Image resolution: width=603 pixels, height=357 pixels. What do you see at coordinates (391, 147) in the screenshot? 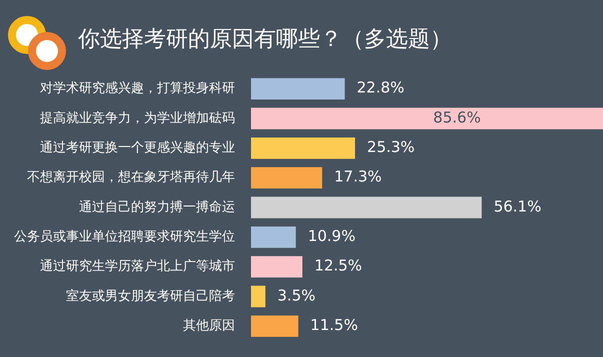
I see `data-label: 25.3%` at bounding box center [391, 147].